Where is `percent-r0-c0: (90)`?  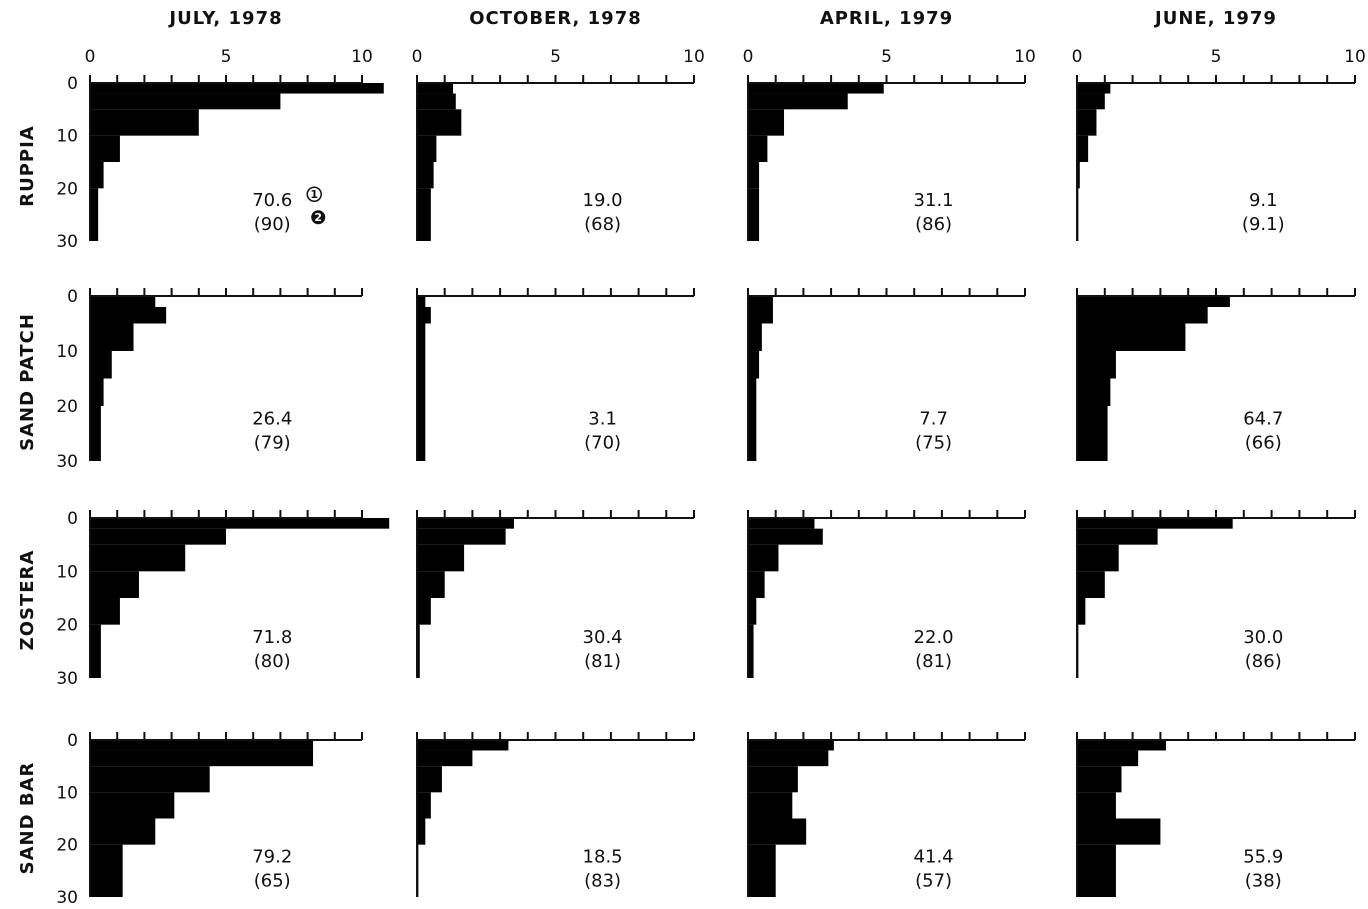
percent-r0-c0: (90) is located at coordinates (272, 224).